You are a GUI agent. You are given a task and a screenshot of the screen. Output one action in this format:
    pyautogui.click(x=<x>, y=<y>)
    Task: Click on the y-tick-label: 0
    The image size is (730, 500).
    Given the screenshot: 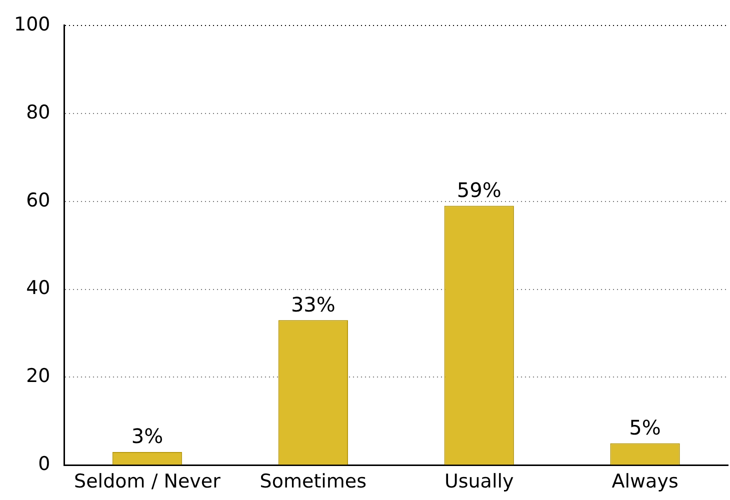 What is the action you would take?
    pyautogui.click(x=44, y=464)
    